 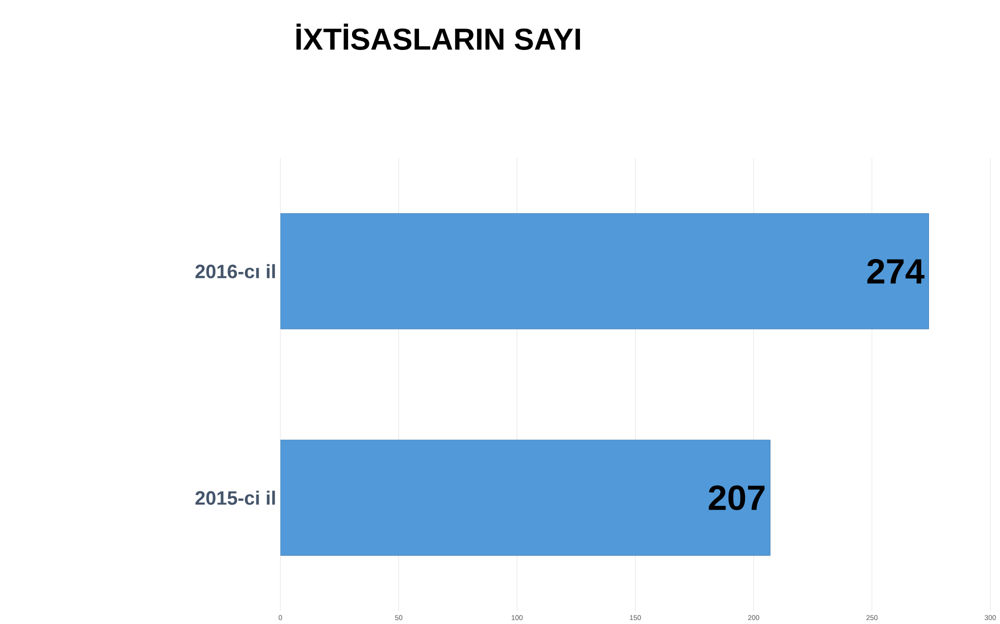 What do you see at coordinates (235, 271) in the screenshot?
I see `y-tick-label: 2016-cı il` at bounding box center [235, 271].